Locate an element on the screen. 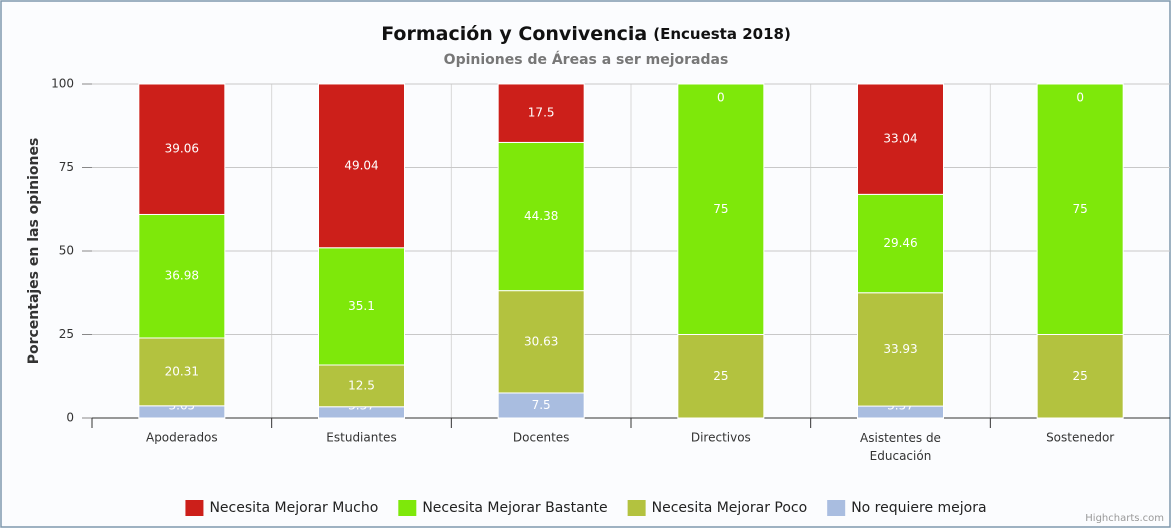 This screenshot has height=529, width=1172. y-axis-title: Porcentajes en las opiniones is located at coordinates (34, 251).